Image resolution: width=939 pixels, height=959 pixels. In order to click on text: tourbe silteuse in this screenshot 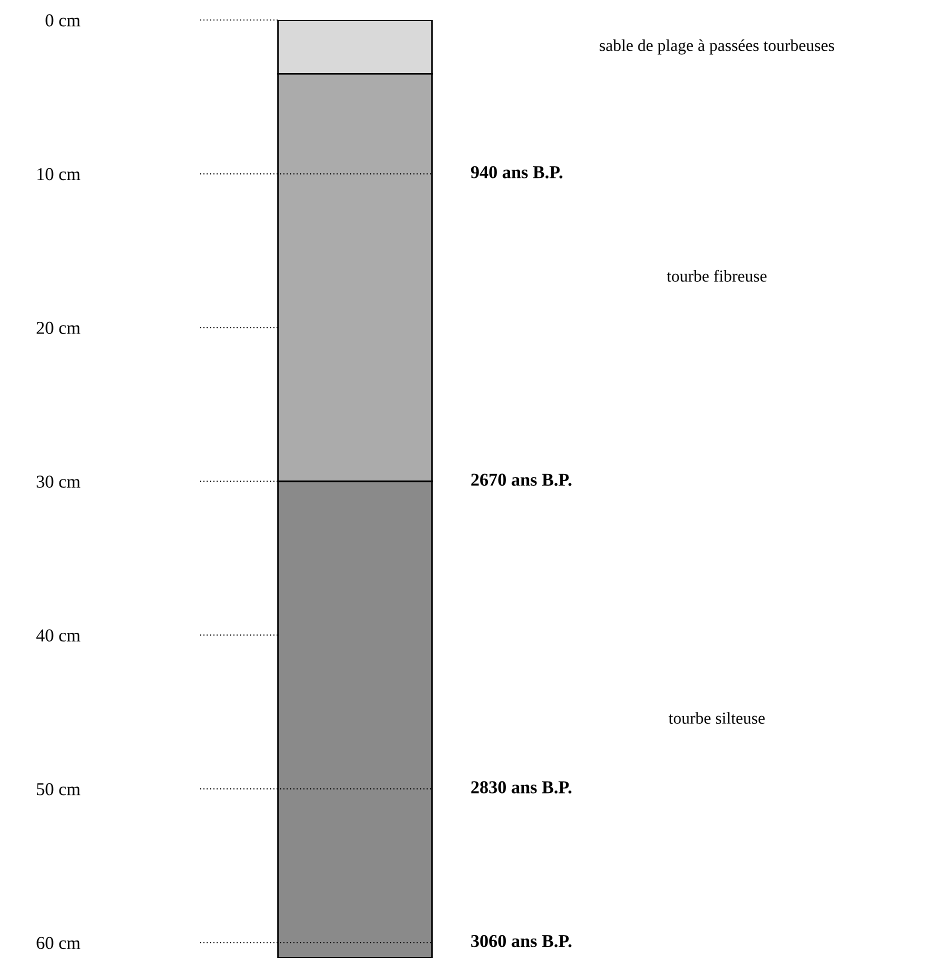, I will do `click(716, 718)`.